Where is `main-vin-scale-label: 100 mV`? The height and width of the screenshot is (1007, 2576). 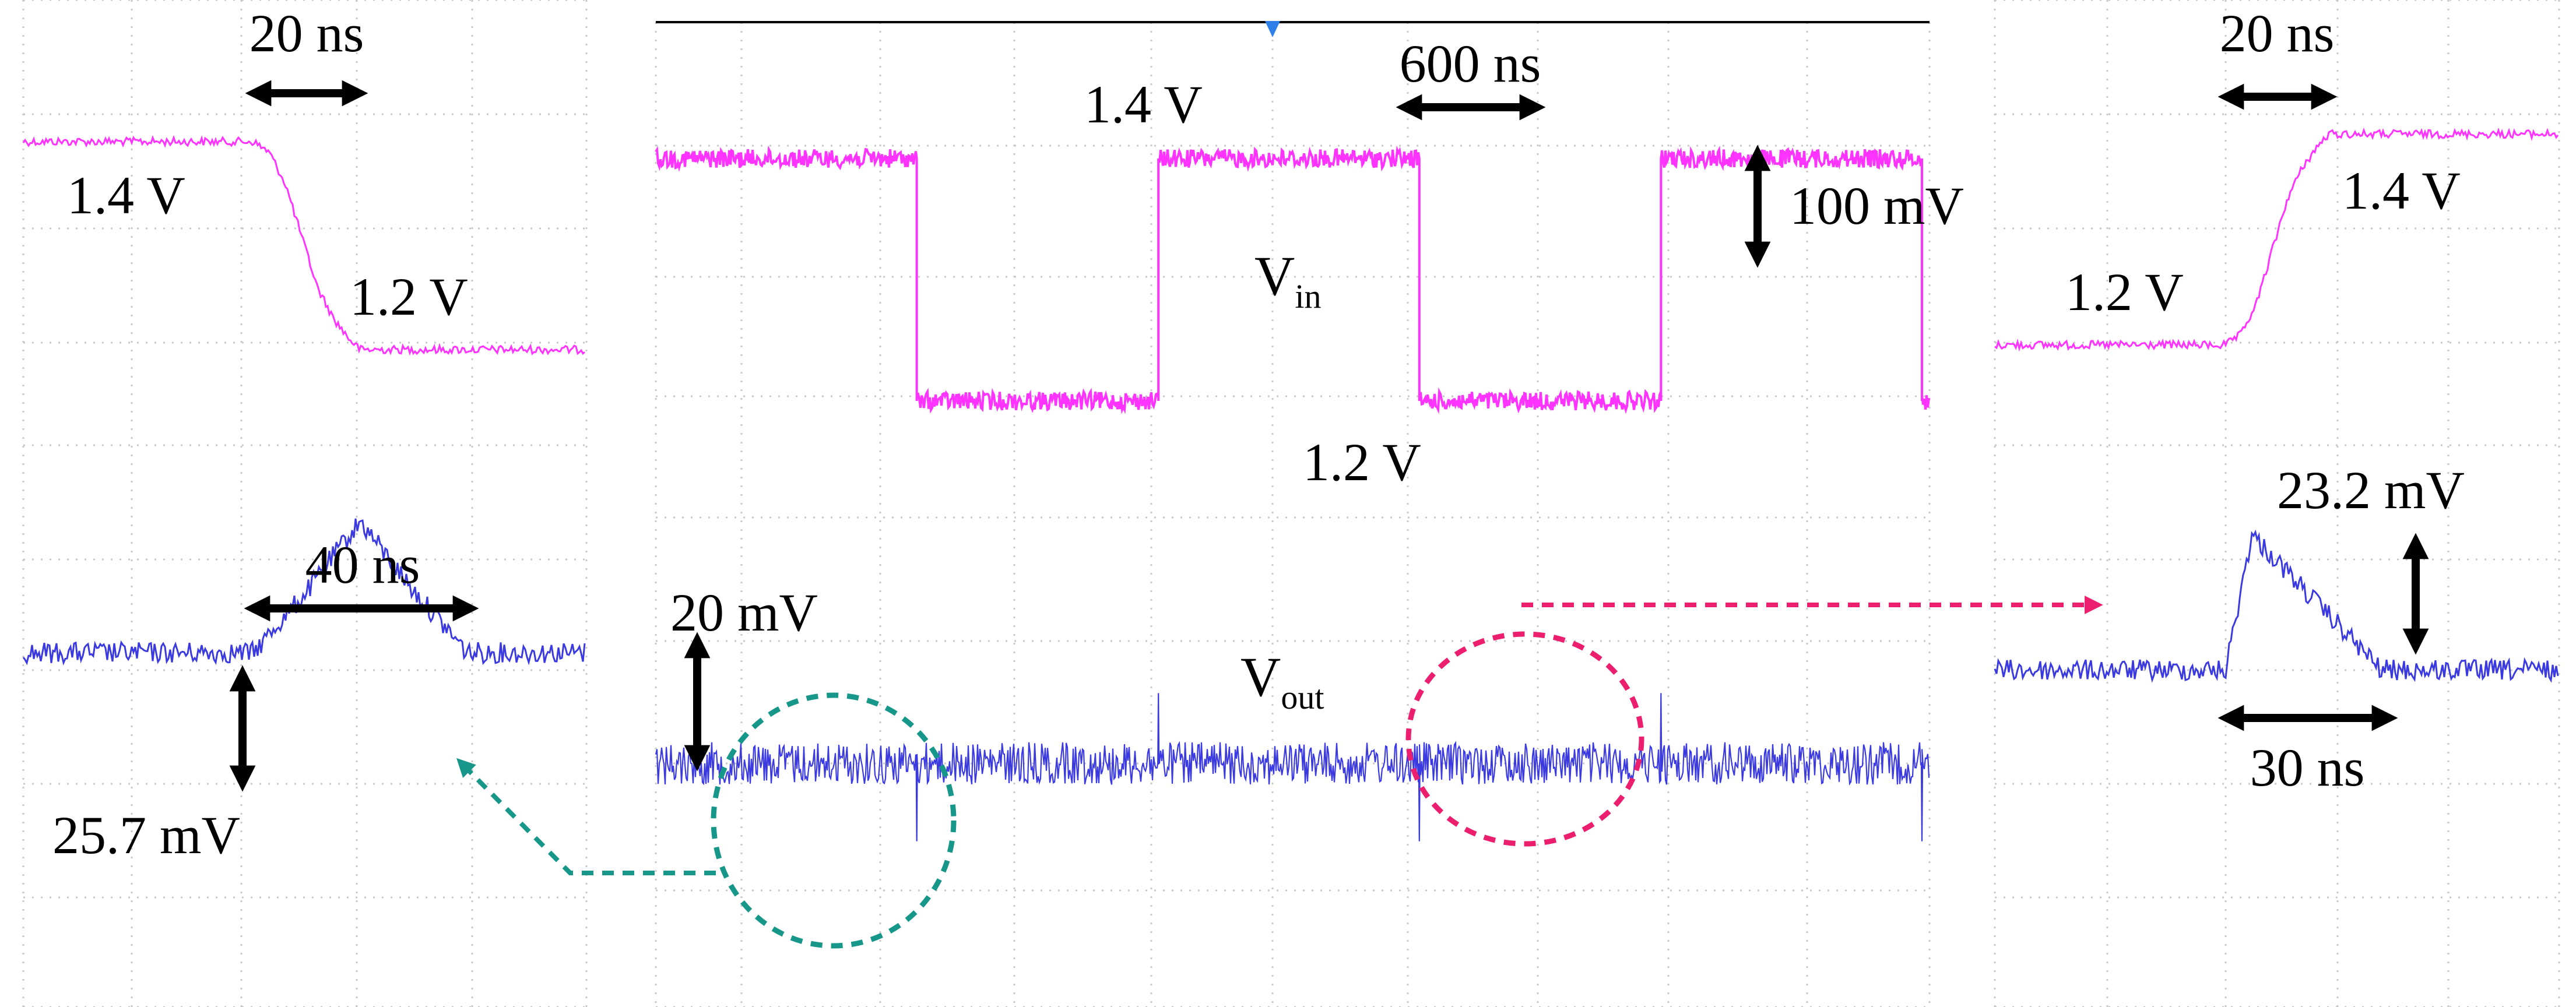 main-vin-scale-label: 100 mV is located at coordinates (1877, 205).